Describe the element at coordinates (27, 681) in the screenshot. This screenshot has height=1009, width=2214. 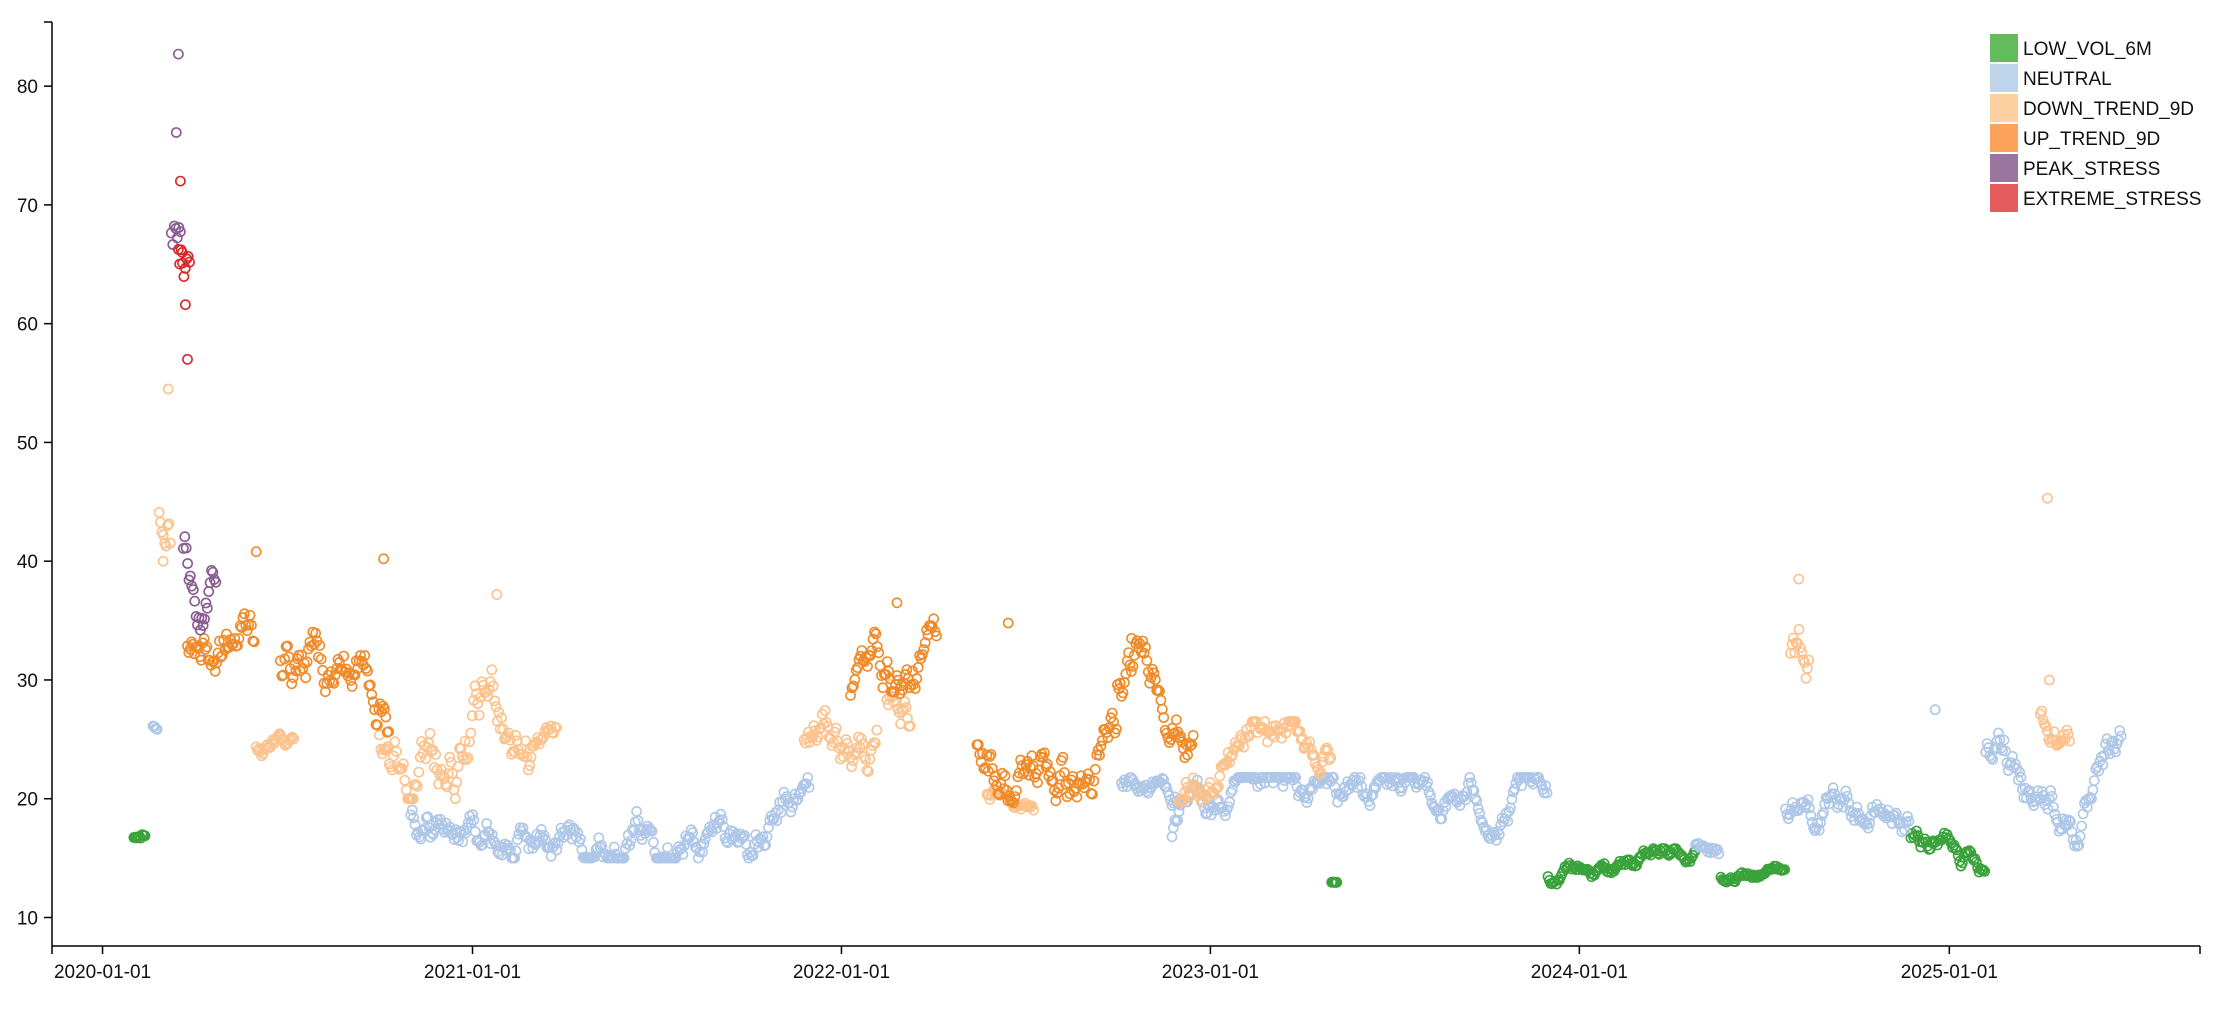
I see `y-tick-label: 30` at that location.